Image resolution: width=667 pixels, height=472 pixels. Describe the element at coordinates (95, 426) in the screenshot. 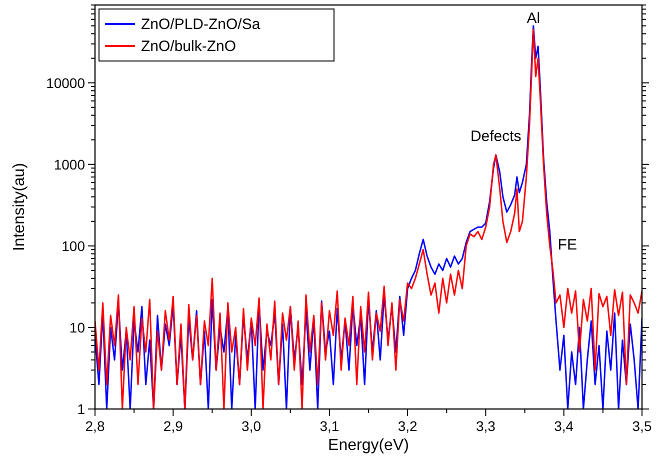

I see `x-tick-label: 2,8` at that location.